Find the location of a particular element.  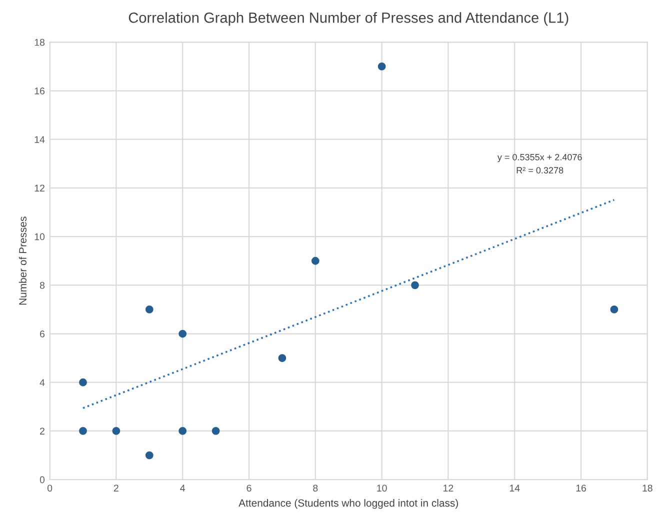

x-axis-title: Attendance (Students who logged intot in class) is located at coordinates (348, 504).